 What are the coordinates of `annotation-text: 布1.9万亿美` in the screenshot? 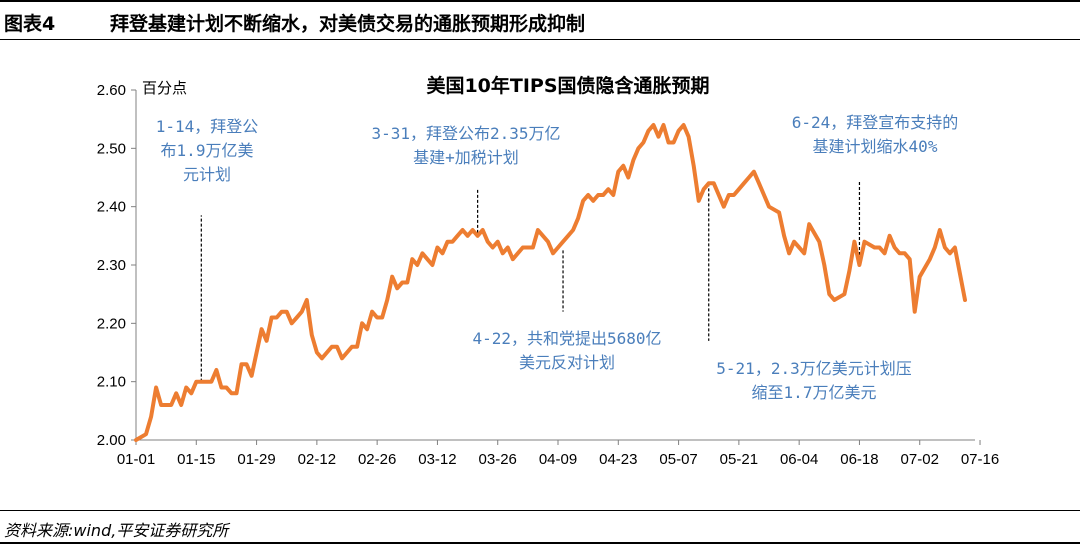 It's located at (207, 150).